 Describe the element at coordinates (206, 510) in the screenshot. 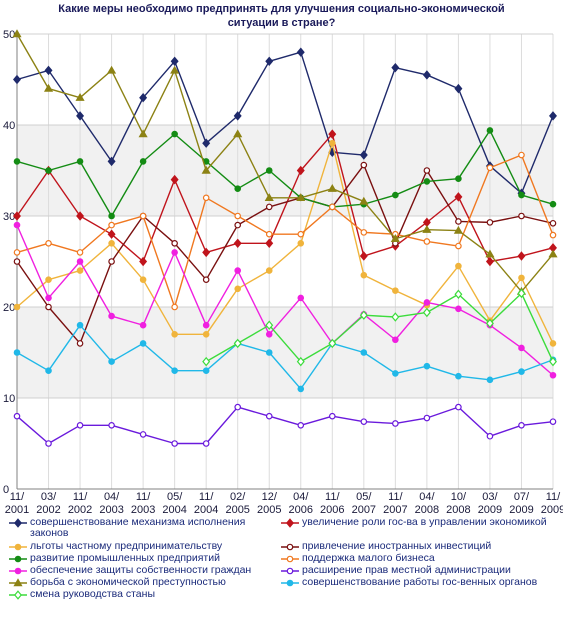

I see `x-tick-label: 2004` at that location.